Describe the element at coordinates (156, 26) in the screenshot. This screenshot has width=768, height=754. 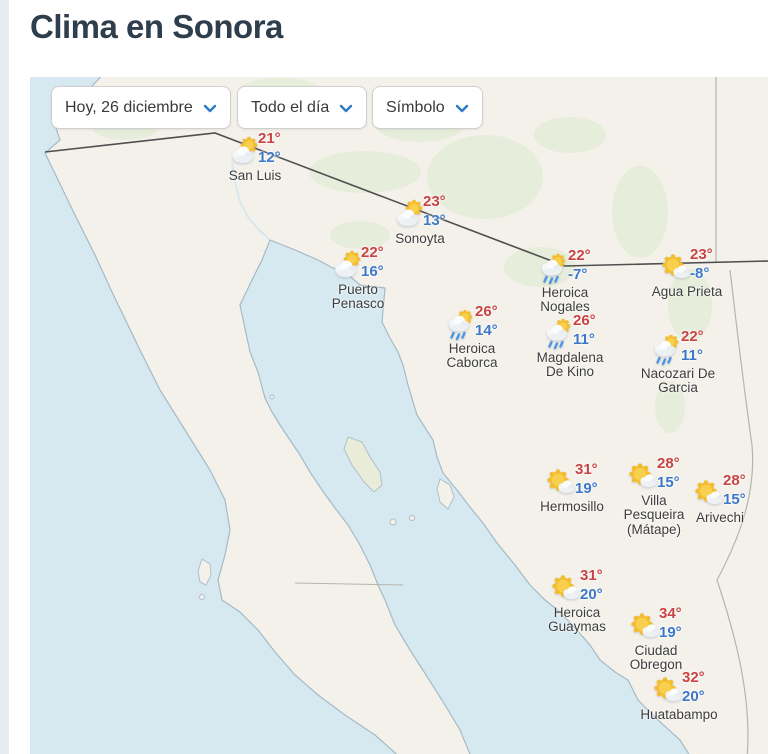
I see `page-title: Clima en Sonora` at that location.